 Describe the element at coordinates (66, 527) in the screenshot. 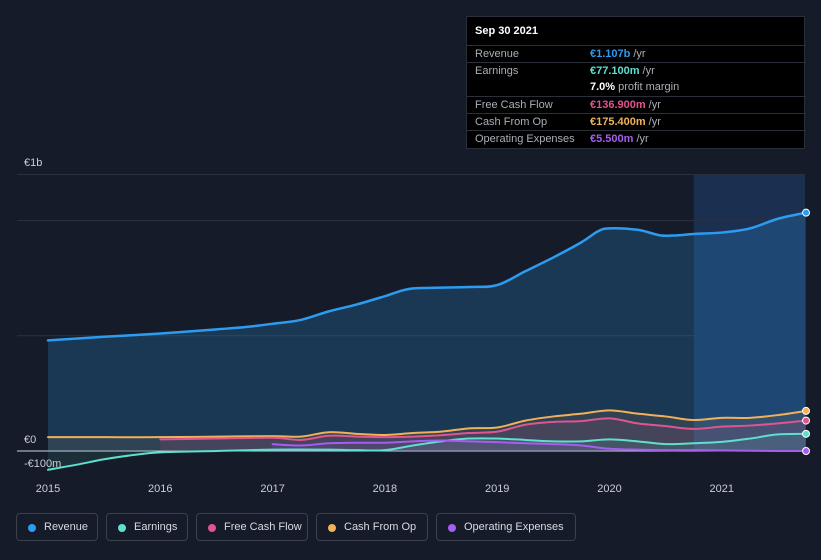

I see `legend-label: Revenue` at that location.